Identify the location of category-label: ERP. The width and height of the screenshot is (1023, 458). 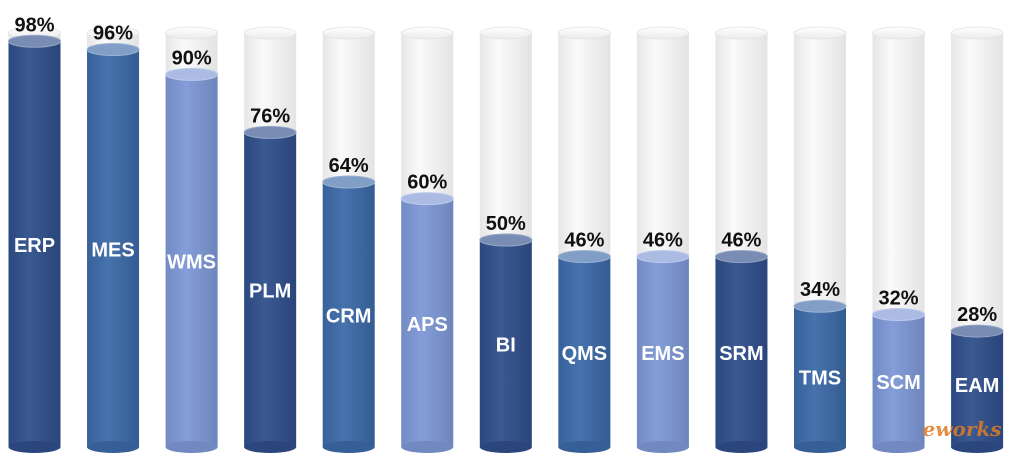
(34, 246).